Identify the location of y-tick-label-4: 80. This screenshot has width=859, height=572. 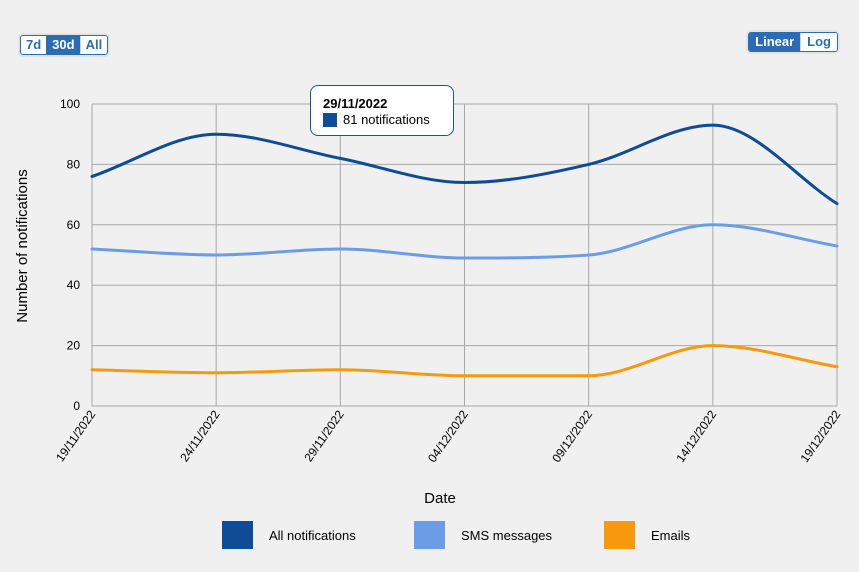
(74, 164).